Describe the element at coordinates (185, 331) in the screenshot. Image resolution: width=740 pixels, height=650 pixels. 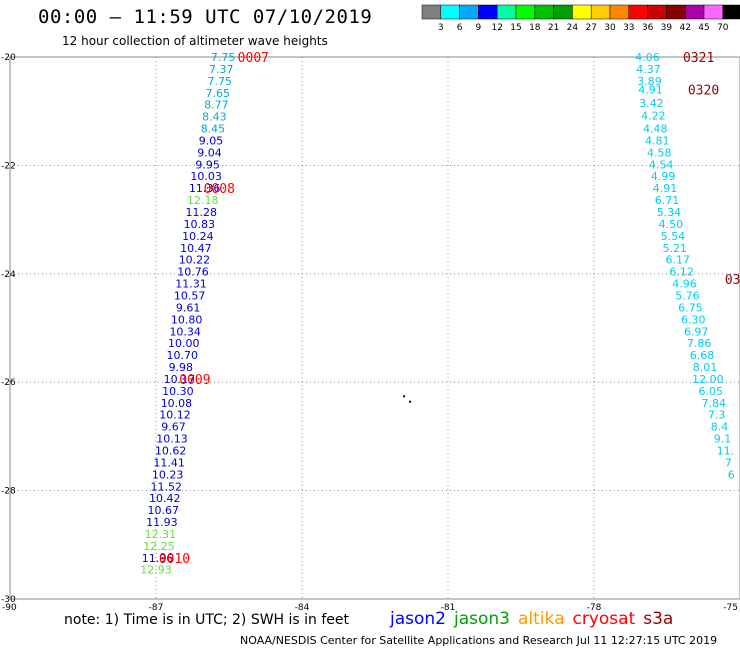
I see `wave-height-label: 10.34` at that location.